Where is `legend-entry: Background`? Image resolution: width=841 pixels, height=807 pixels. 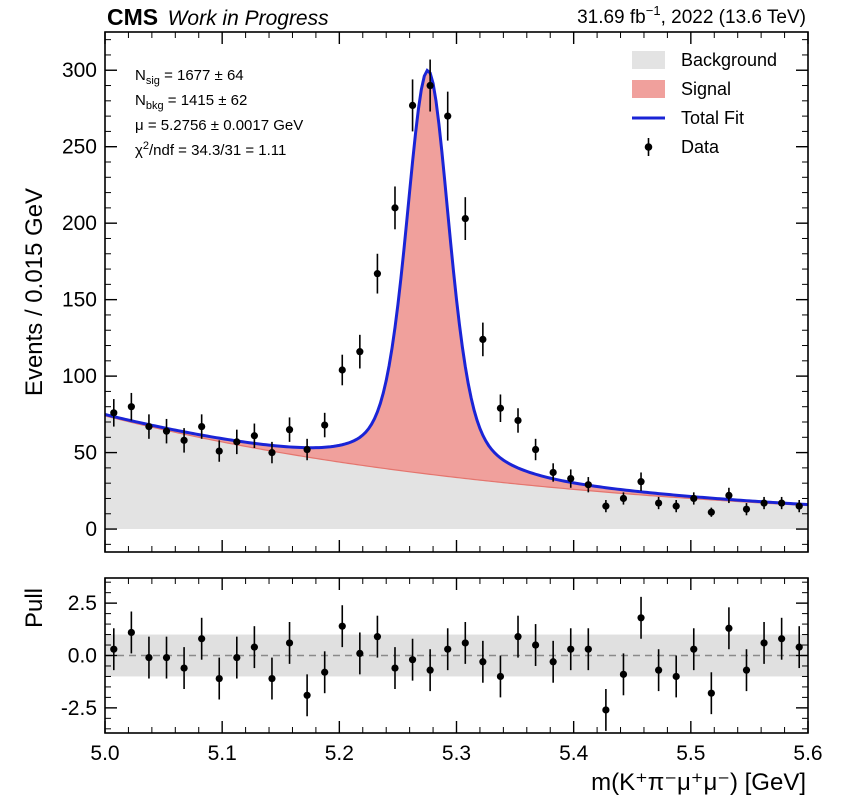
legend-entry: Background is located at coordinates (704, 60).